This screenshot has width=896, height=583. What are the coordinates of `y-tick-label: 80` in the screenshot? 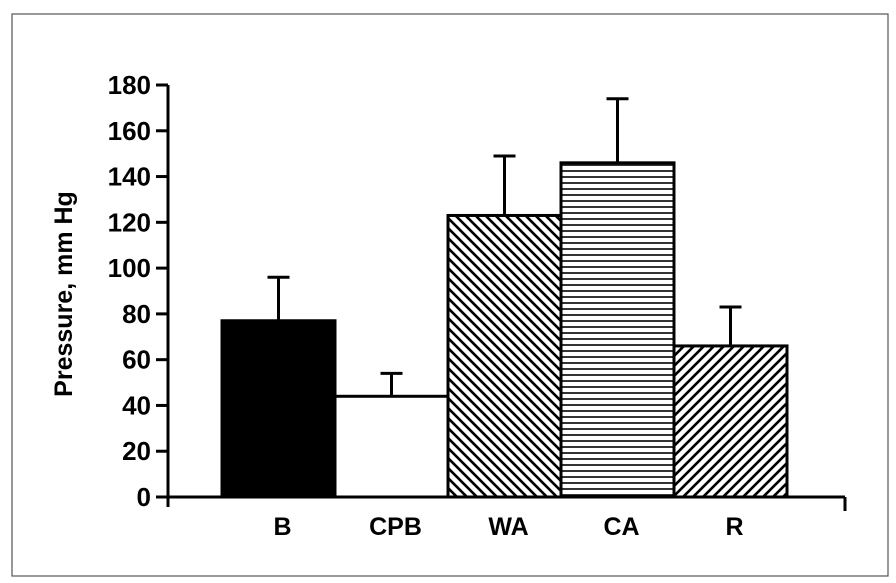 It's located at (136, 314).